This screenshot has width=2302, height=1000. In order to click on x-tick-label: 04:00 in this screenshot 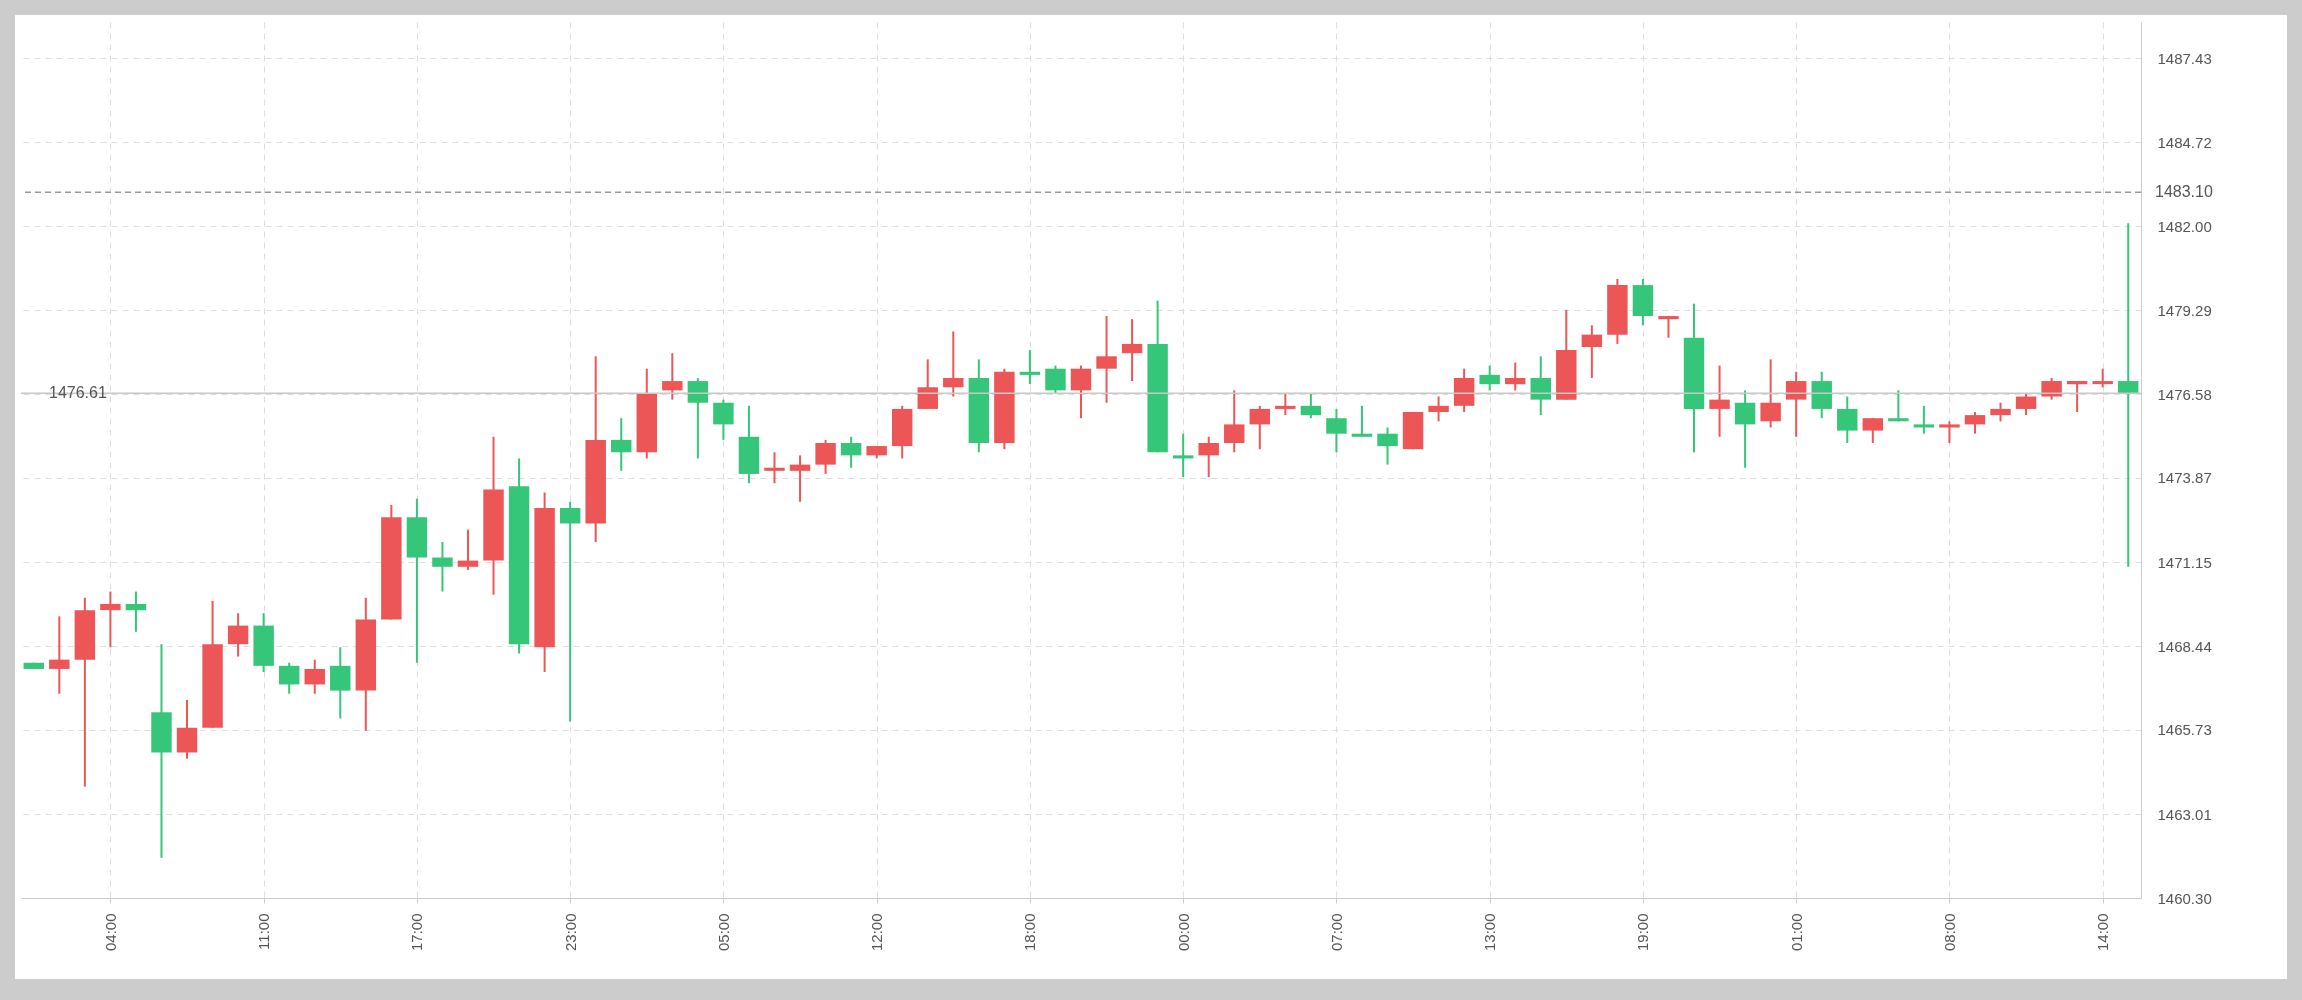, I will do `click(110, 932)`.